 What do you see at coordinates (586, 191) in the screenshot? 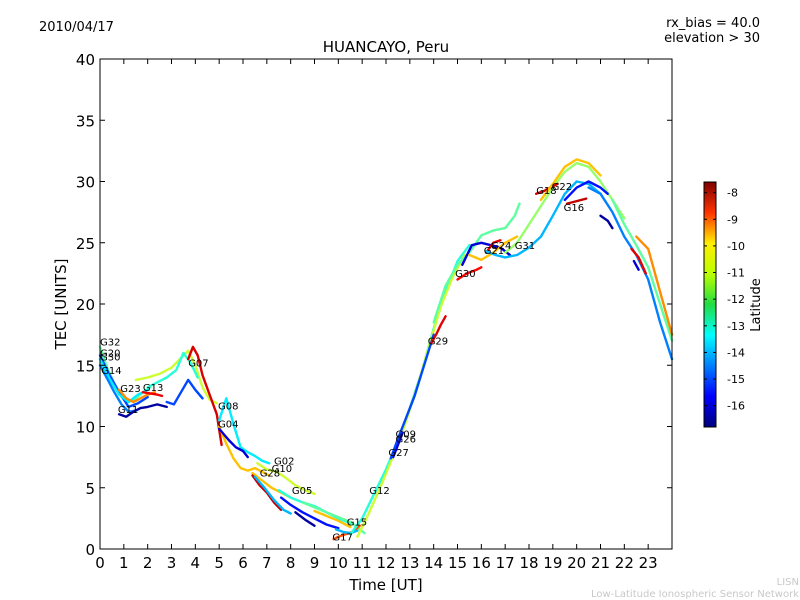
I see `series-g16` at bounding box center [586, 191].